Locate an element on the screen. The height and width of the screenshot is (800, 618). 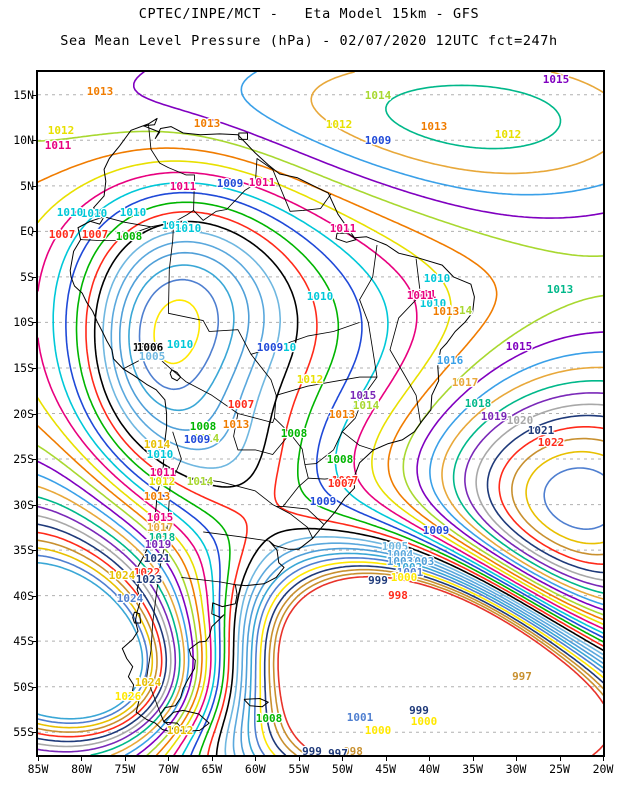
contour-label-1005: 1005 is located at coordinates (152, 356).